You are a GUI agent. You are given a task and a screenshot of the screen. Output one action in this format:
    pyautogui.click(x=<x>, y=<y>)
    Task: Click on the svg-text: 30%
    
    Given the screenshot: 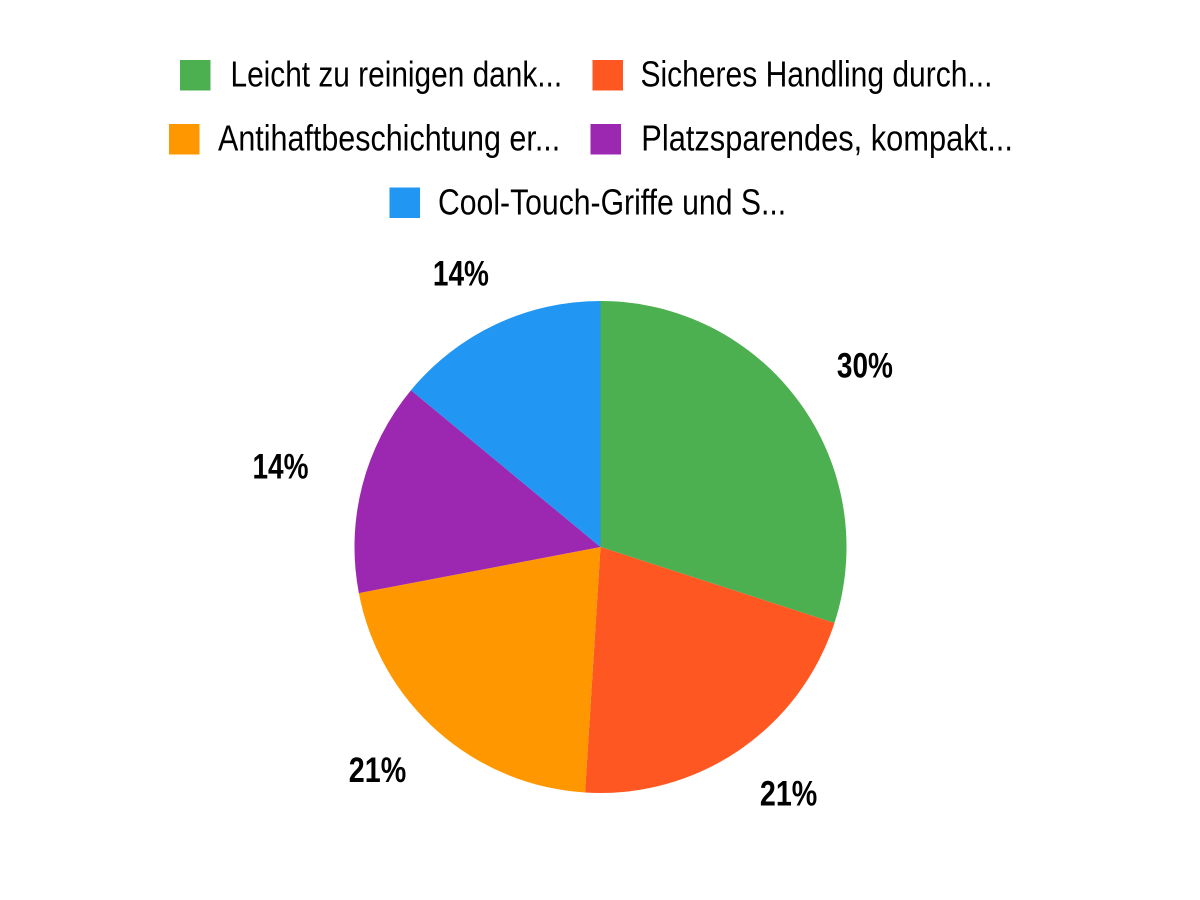 What is the action you would take?
    pyautogui.click(x=865, y=365)
    